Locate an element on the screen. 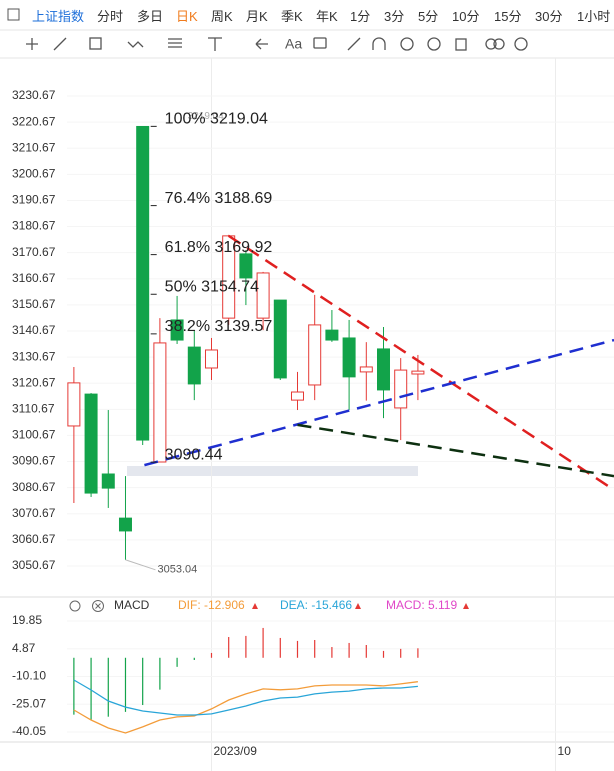 This screenshot has width=614, height=771. fib-label: 100% 3219.04 is located at coordinates (216, 119).